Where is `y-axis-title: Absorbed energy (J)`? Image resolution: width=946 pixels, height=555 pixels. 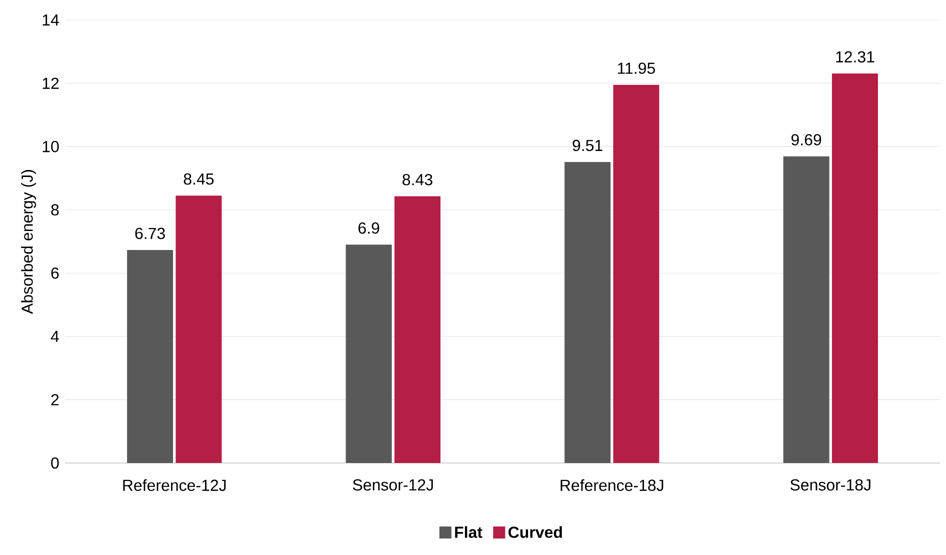
y-axis-title: Absorbed energy (J) is located at coordinates (28, 242).